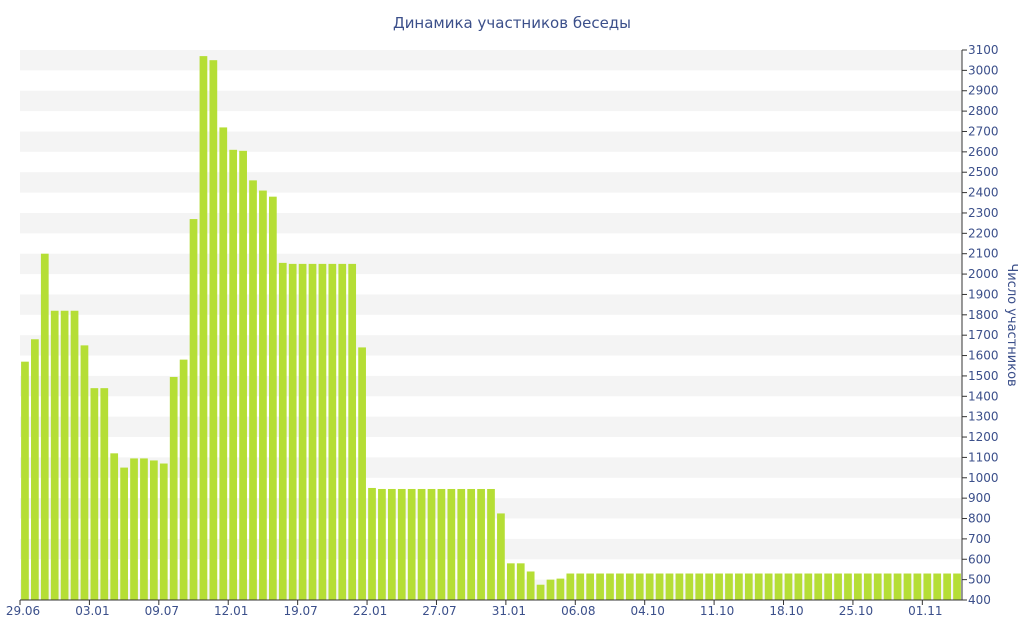  What do you see at coordinates (983, 131) in the screenshot?
I see `y-tick-label: 2700` at bounding box center [983, 131].